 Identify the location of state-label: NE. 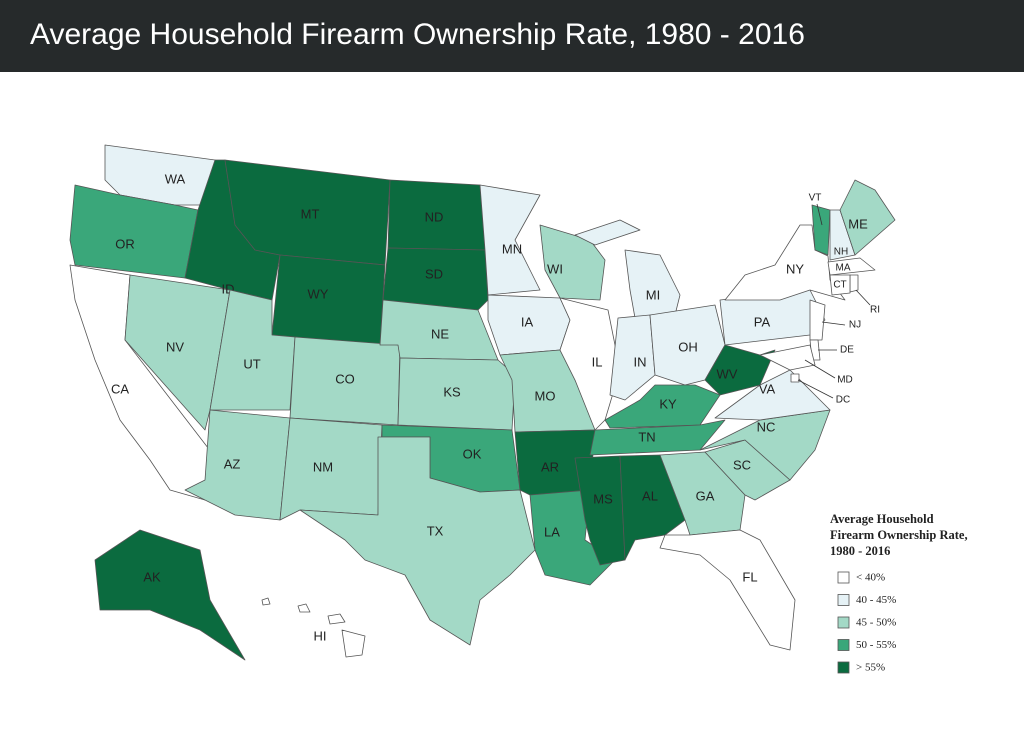
(440, 333).